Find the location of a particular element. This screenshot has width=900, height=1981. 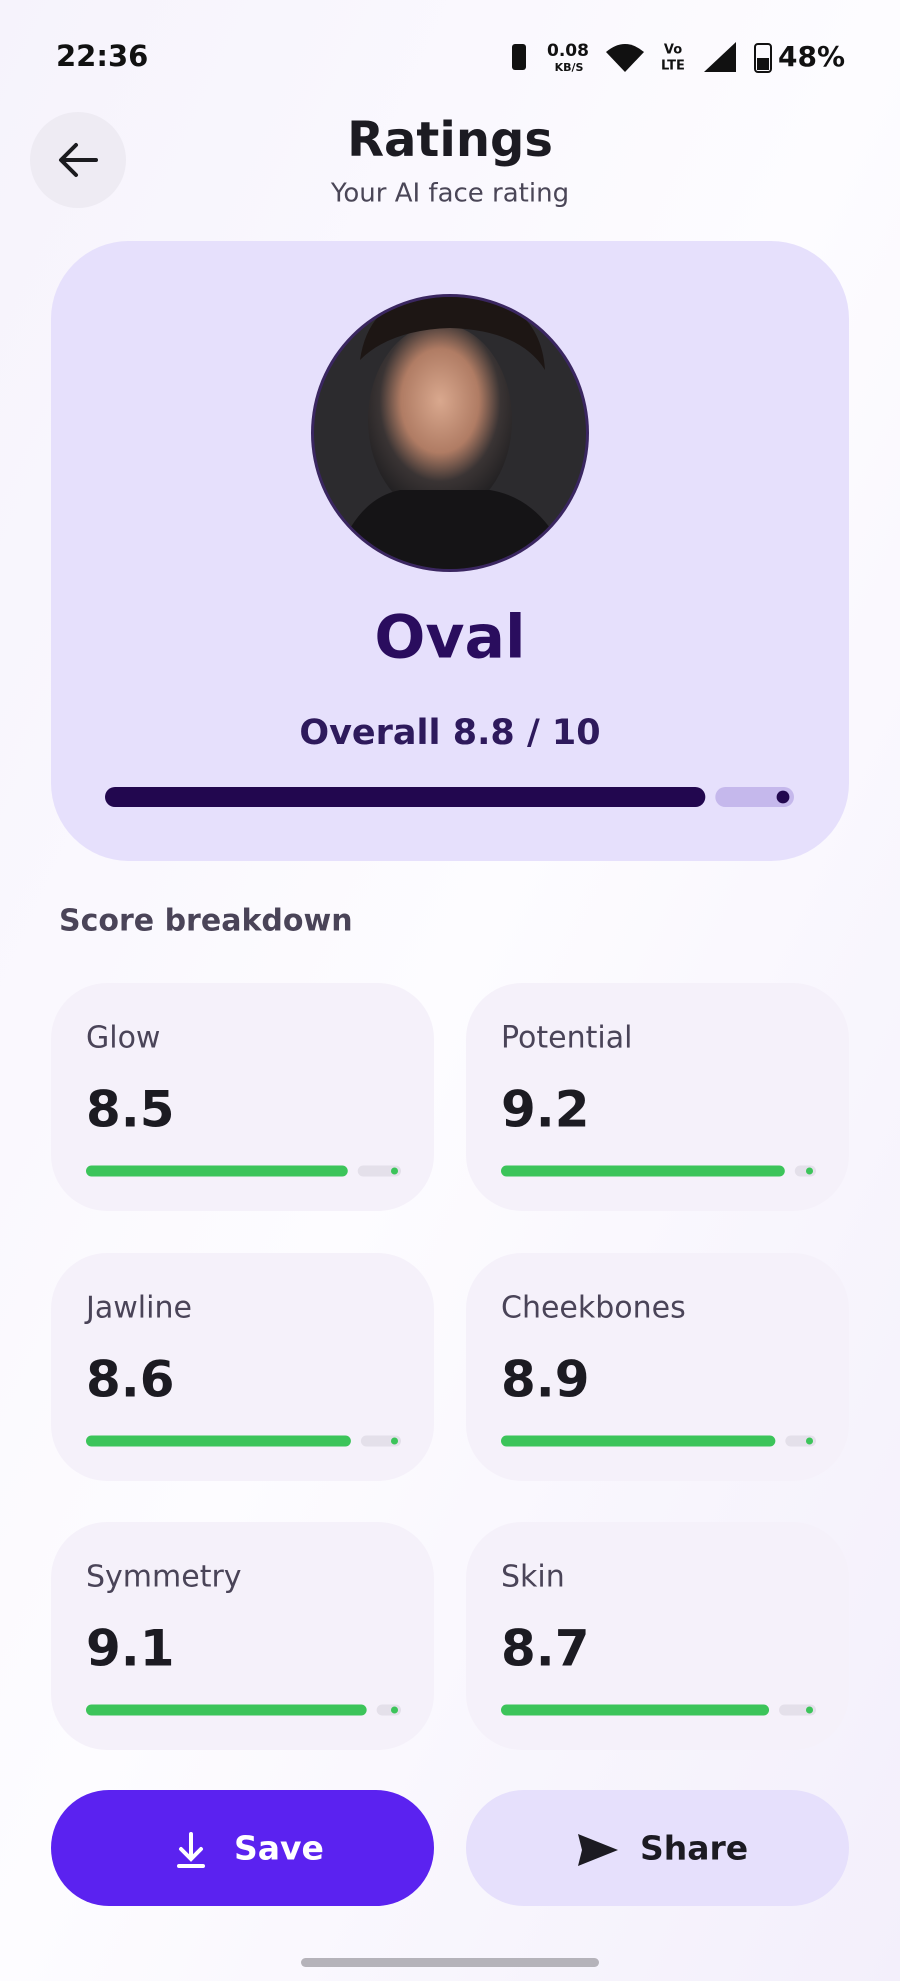

save-label: Save is located at coordinates (279, 1848).